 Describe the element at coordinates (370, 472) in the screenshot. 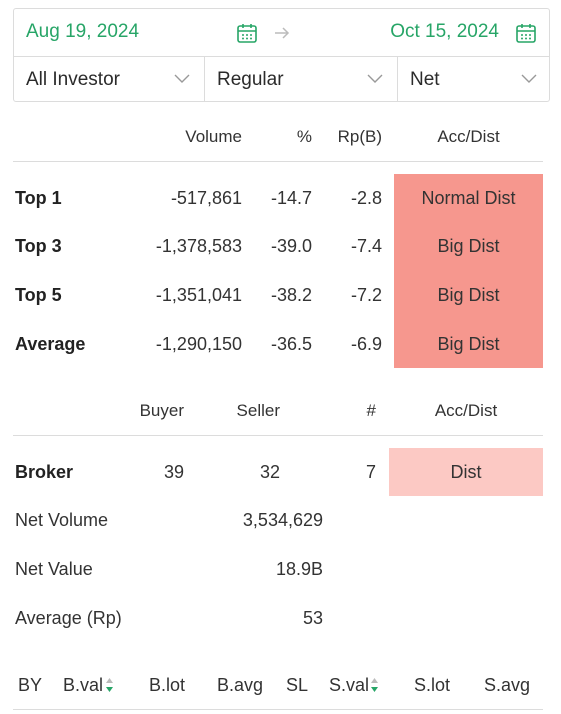

I see `broker-diff-count: 7` at that location.